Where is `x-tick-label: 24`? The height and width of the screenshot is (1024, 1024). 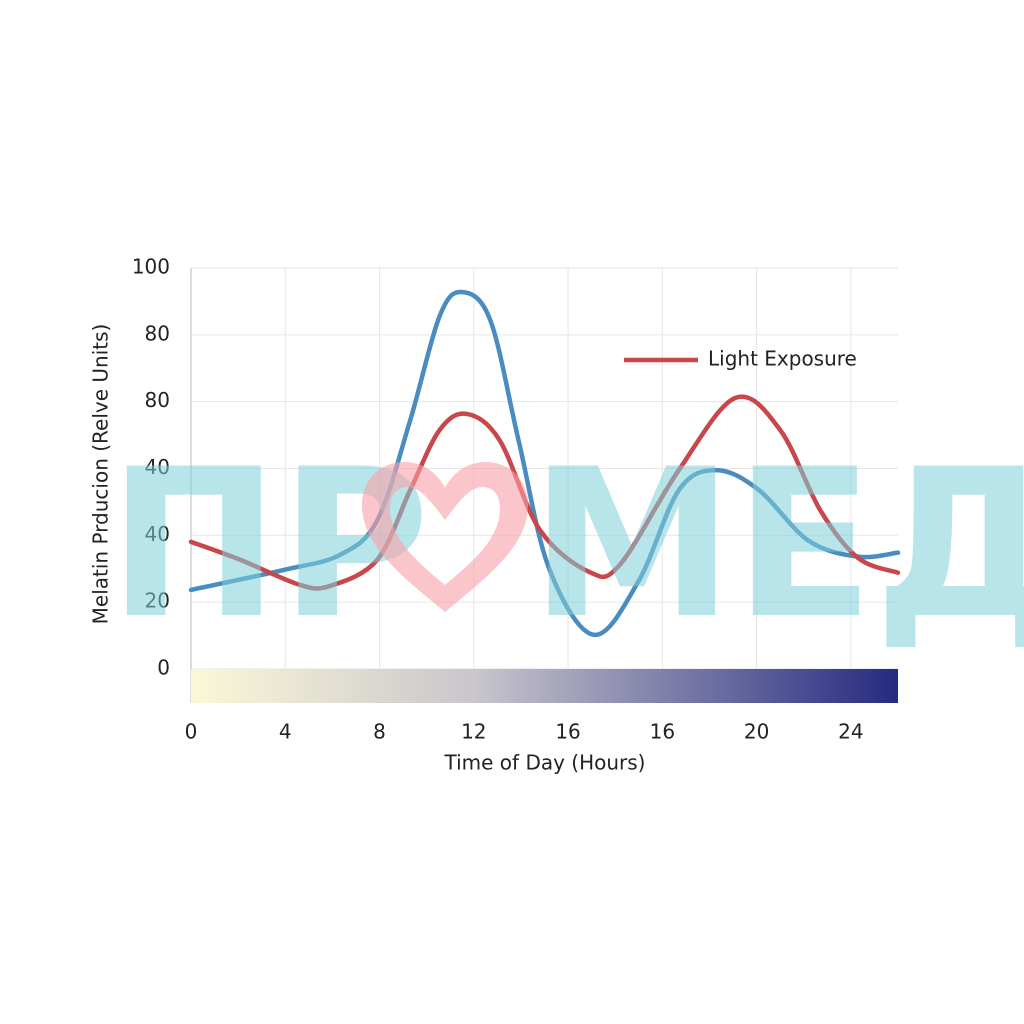 x-tick-label: 24 is located at coordinates (850, 732).